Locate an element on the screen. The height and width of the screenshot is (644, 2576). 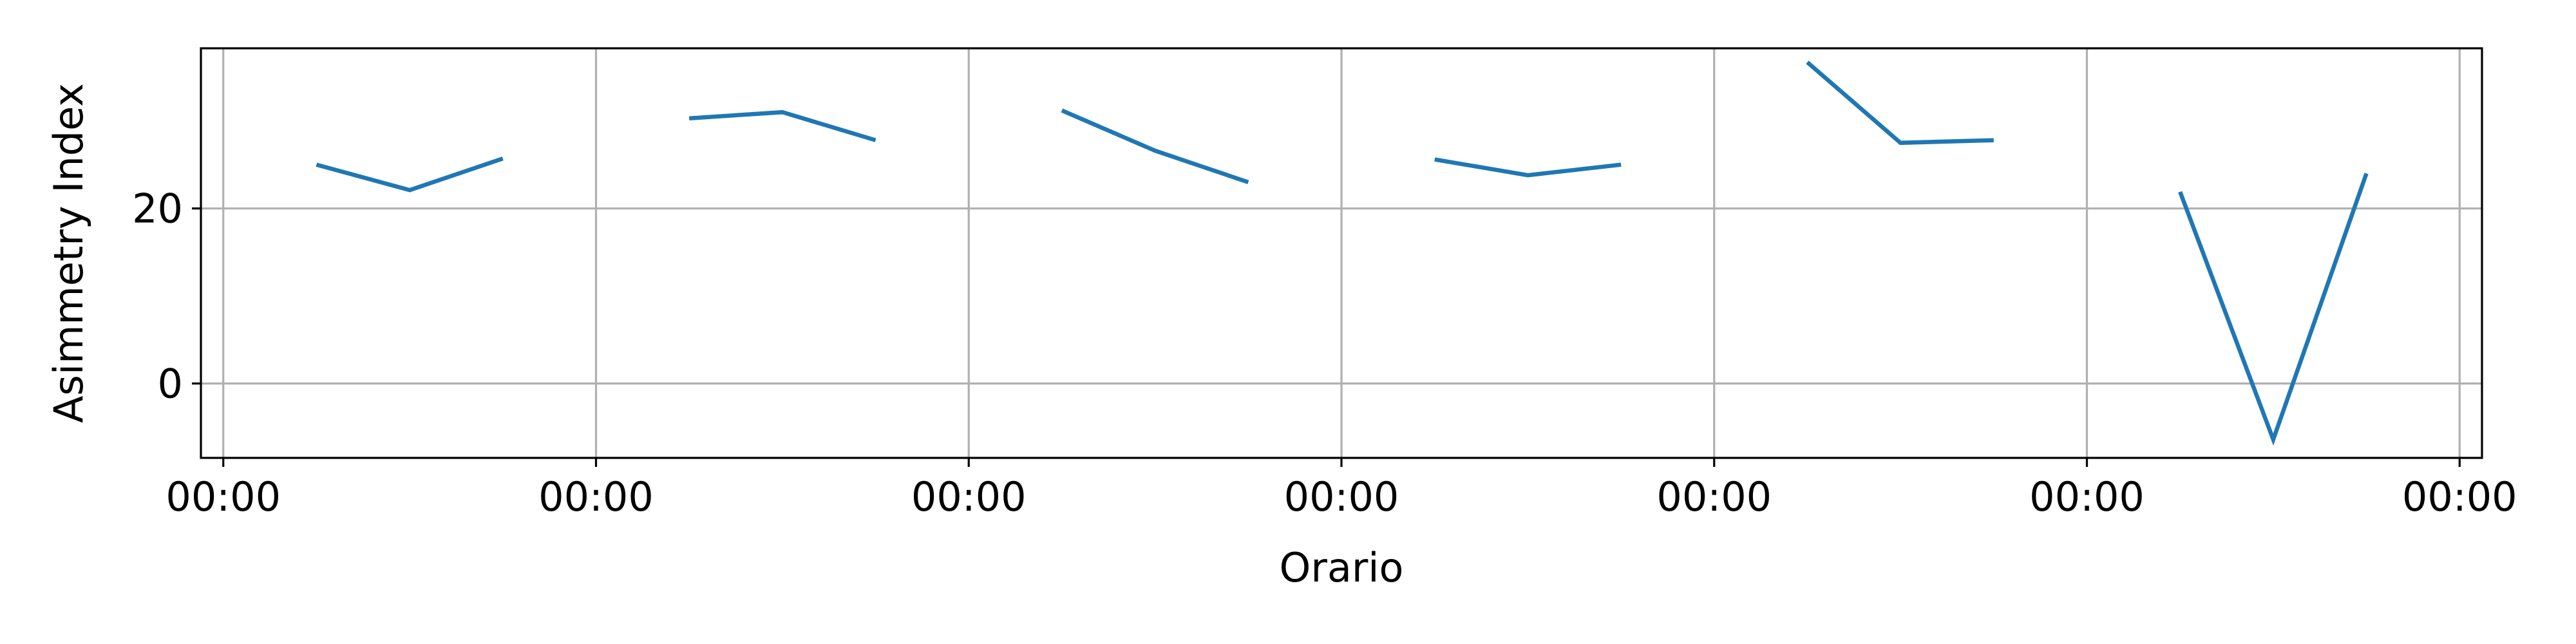
y-tick-label: 0 is located at coordinates (170, 383).